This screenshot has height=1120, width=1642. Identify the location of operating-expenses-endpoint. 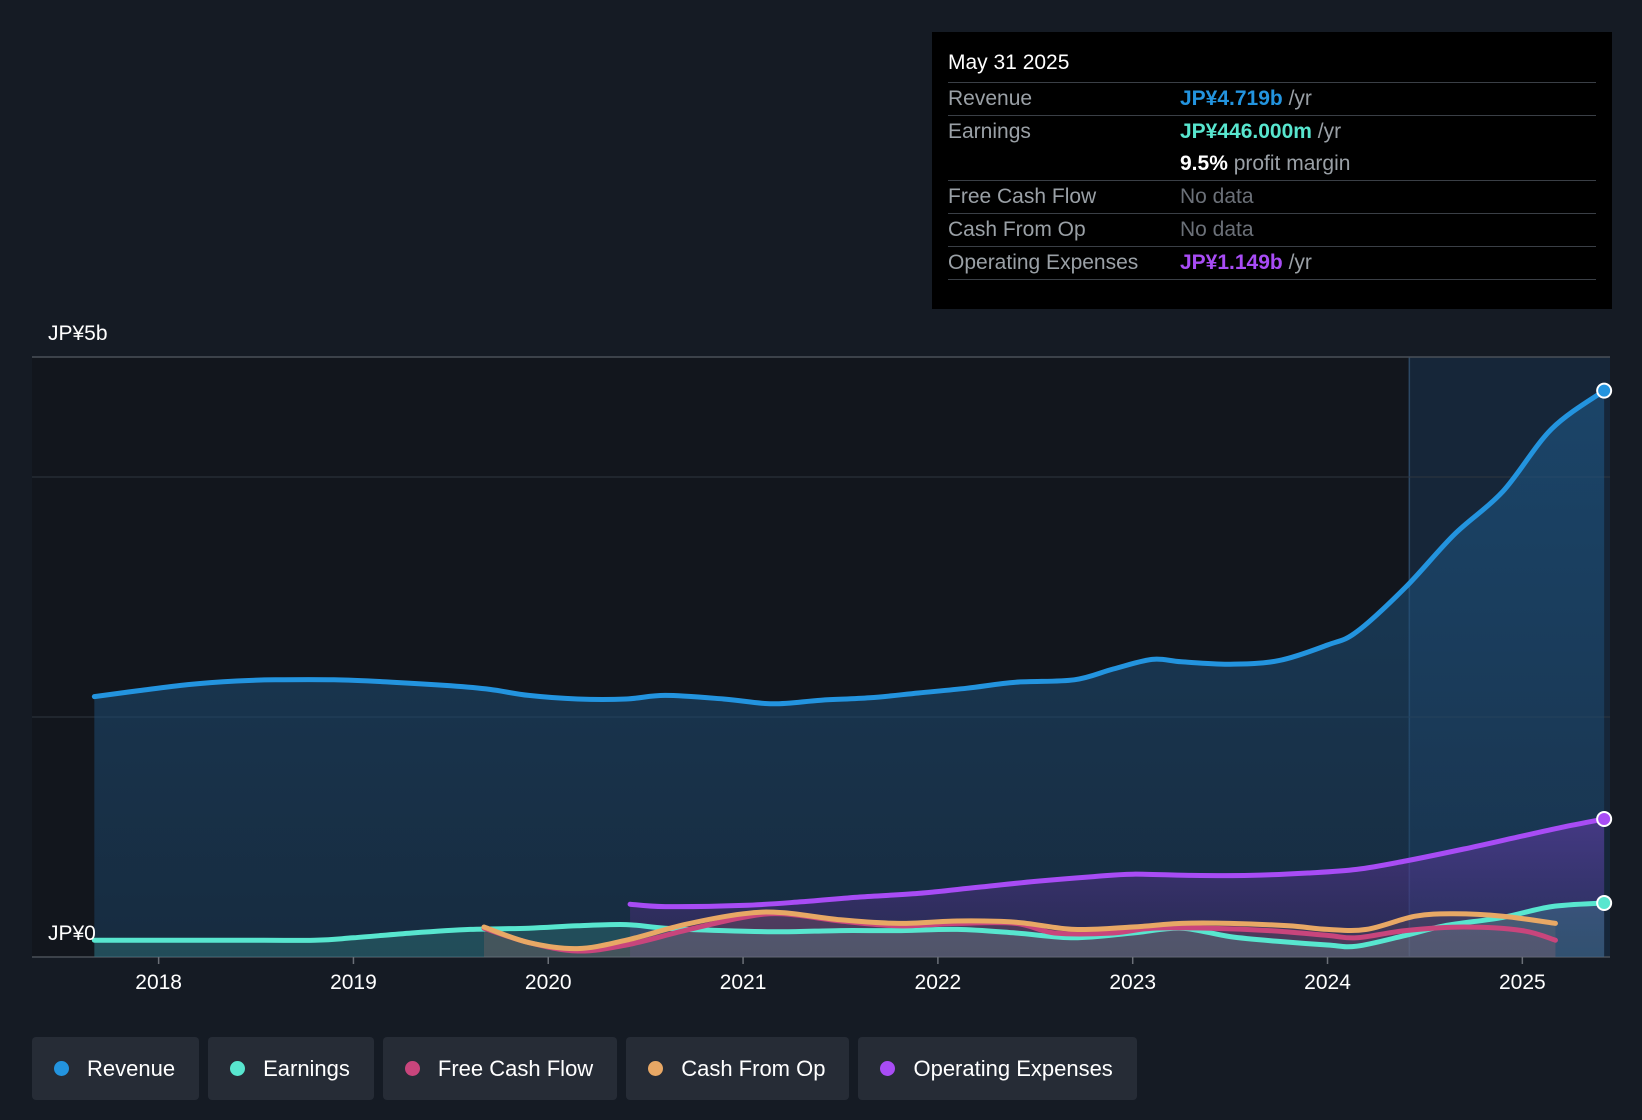
(1604, 819).